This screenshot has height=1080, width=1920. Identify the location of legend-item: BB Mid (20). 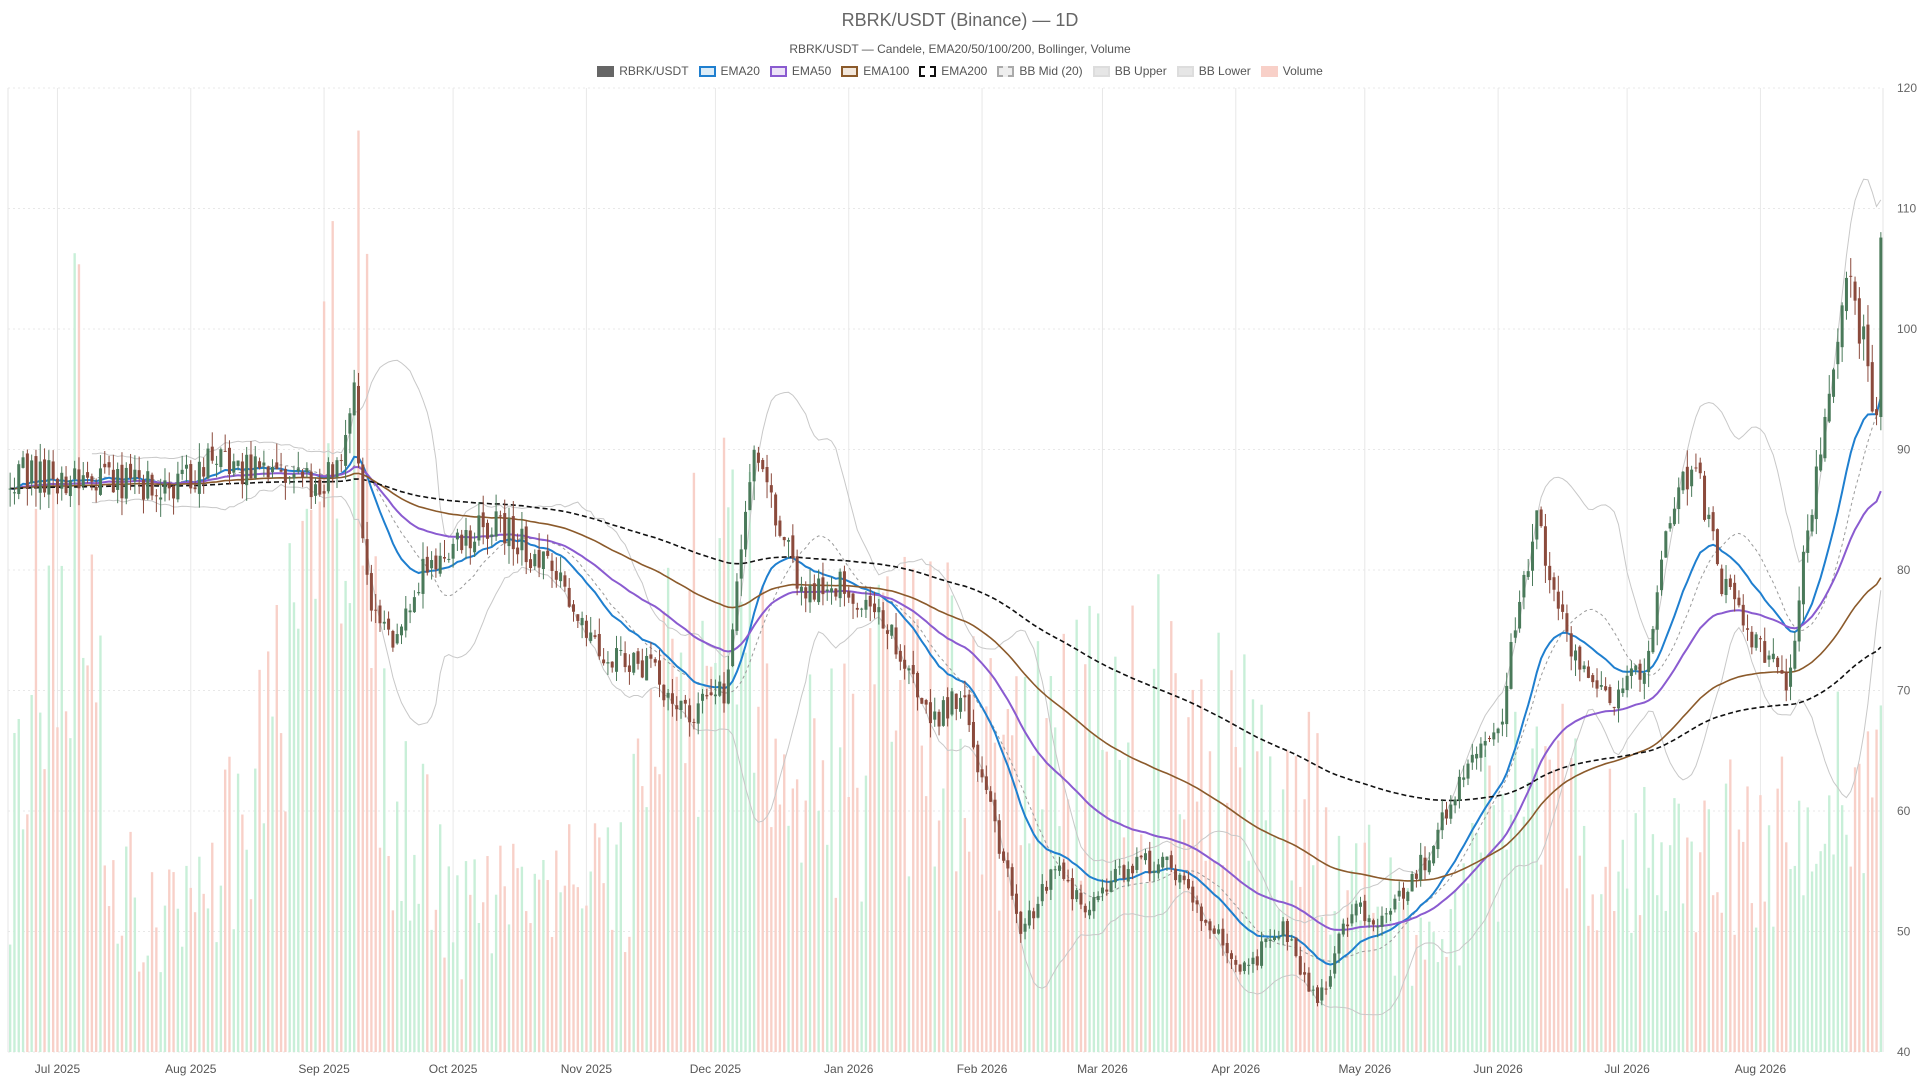
(1040, 71).